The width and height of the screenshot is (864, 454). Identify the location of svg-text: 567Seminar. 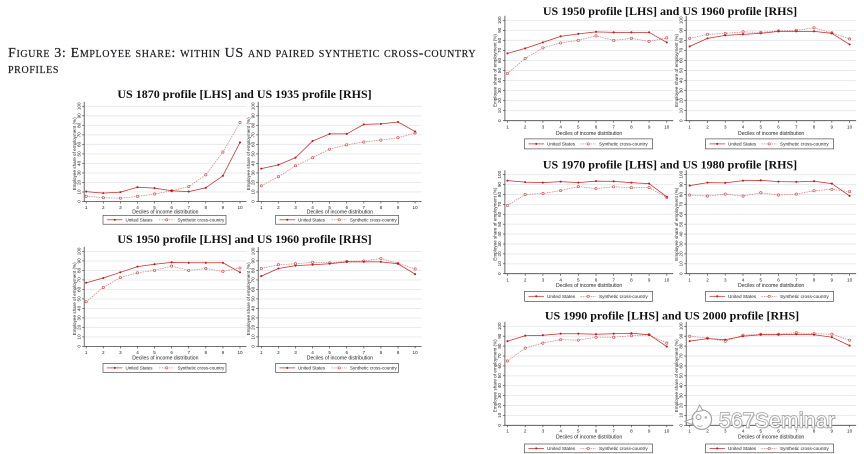
(777, 421).